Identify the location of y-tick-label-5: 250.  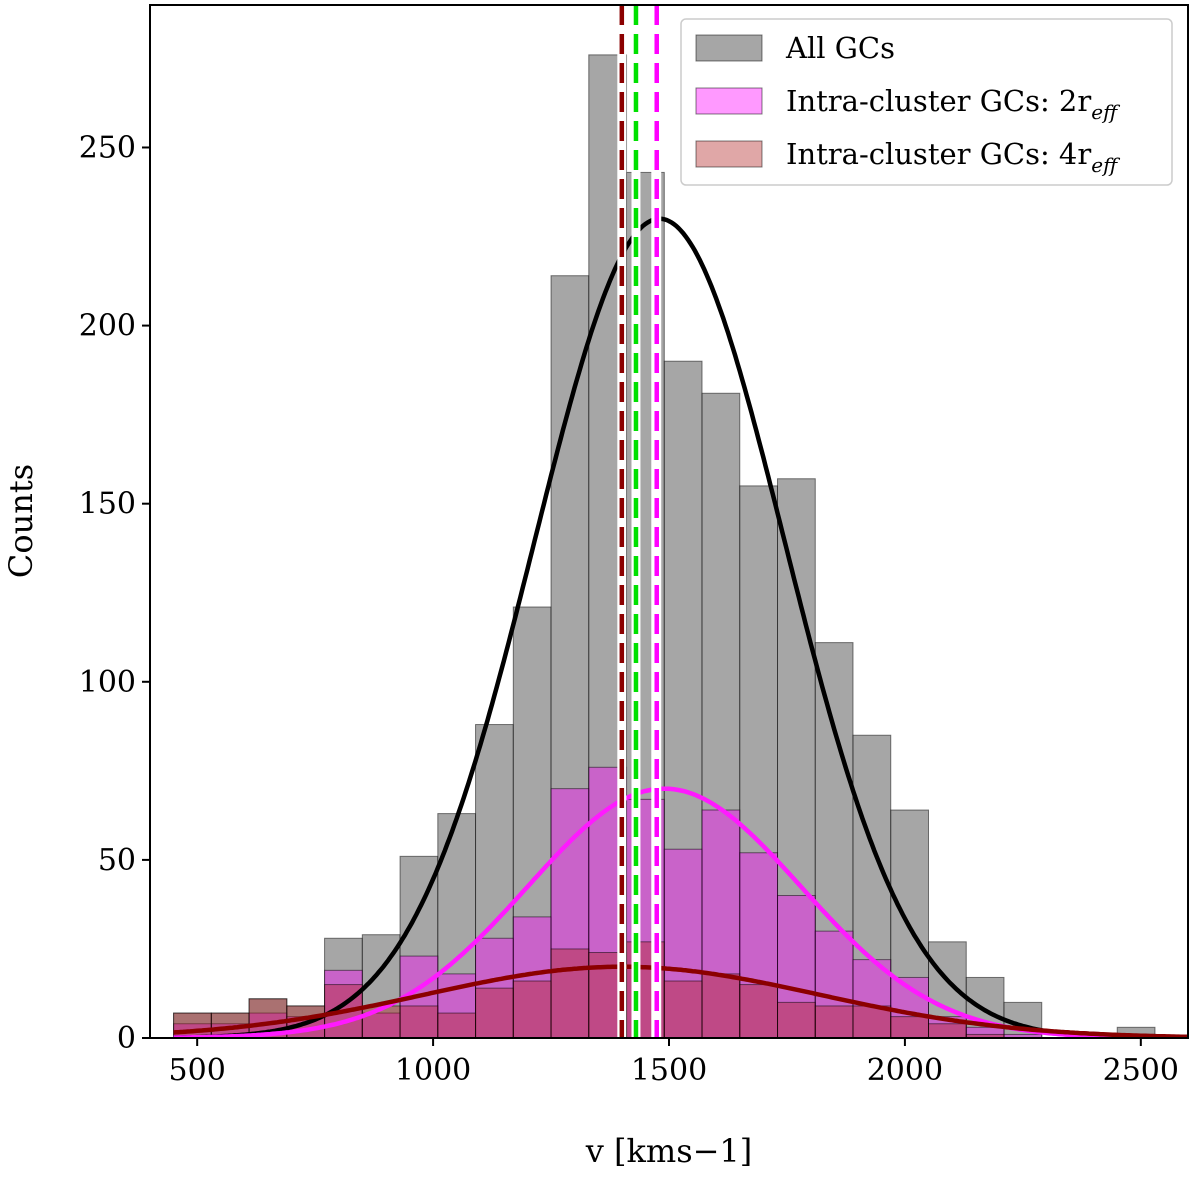
(107, 147).